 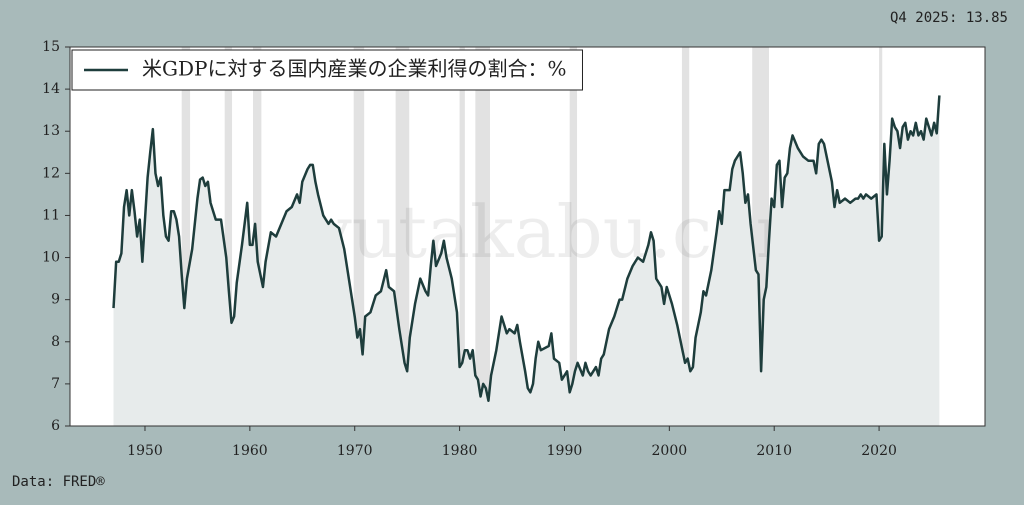 I want to click on y-tick-label: 10, so click(x=51, y=258).